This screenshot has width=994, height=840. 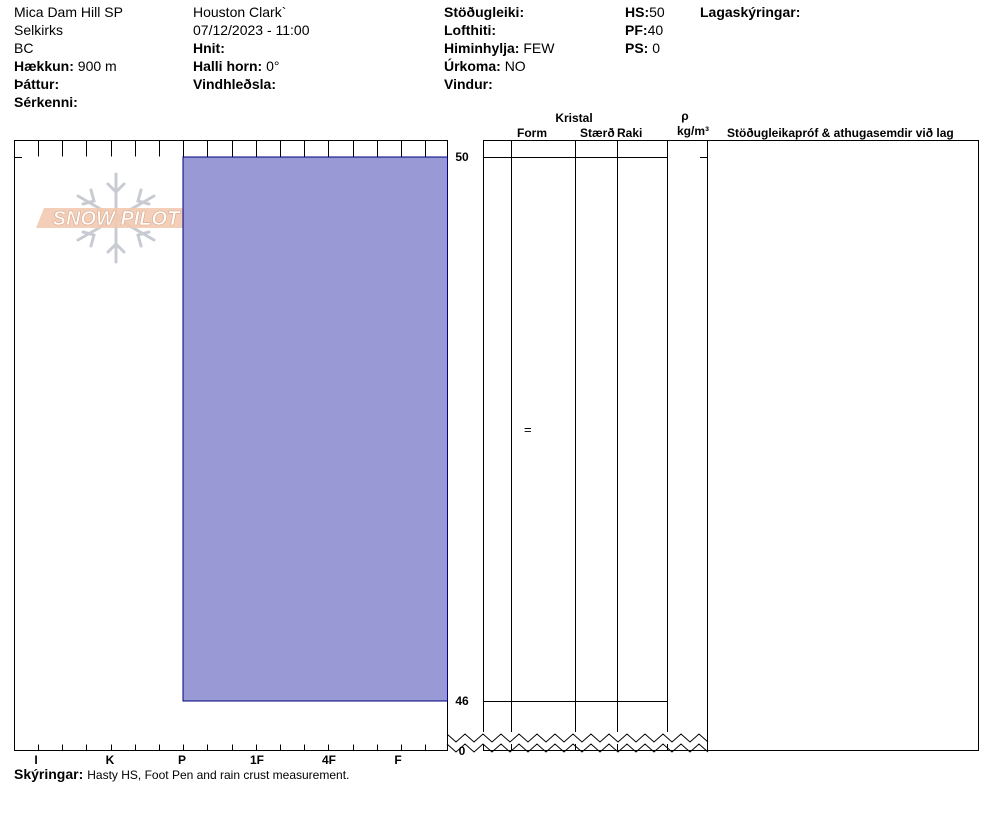 I want to click on sky-row: Himinhylja: FEW, so click(x=499, y=48).